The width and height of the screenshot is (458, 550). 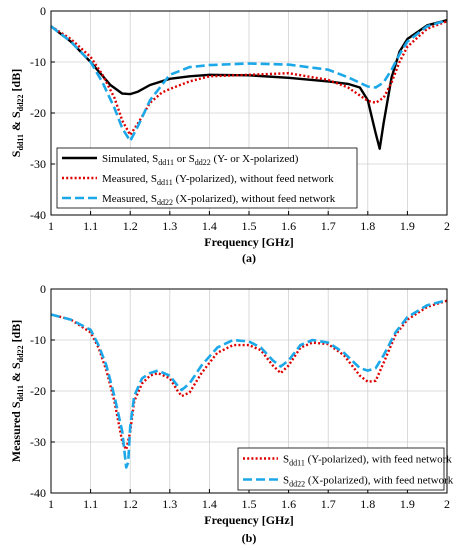 What do you see at coordinates (367, 461) in the screenshot?
I see `legend-entry: Sdd11 (Y-polarized), with feed network` at bounding box center [367, 461].